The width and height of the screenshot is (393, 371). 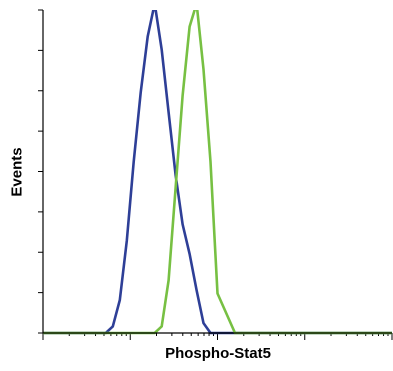 I want to click on y-axis-label: Events, so click(x=17, y=172).